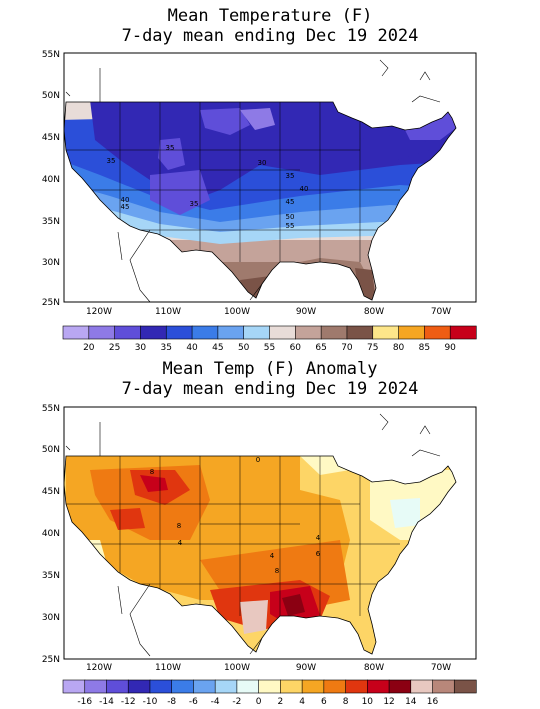 Image resolution: width=540 pixels, height=709 pixels. I want to click on map1-lon-axis: 120W 110W 100W 90W 80W 70W, so click(268, 312).